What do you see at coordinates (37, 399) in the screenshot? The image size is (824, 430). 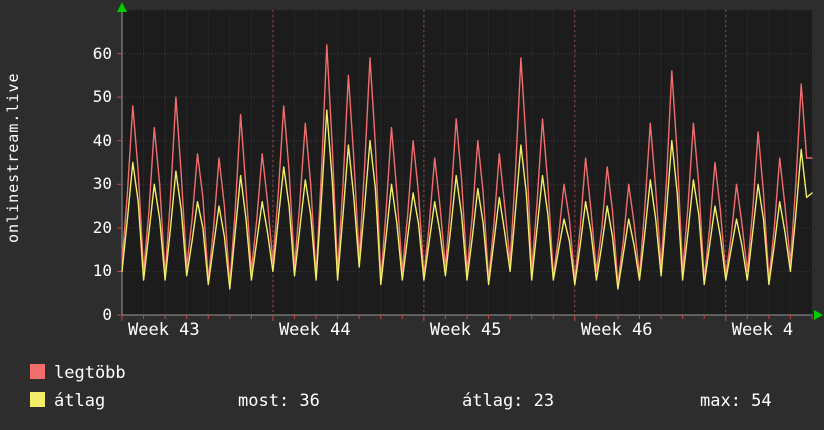 I see `atlag-swatch` at bounding box center [37, 399].